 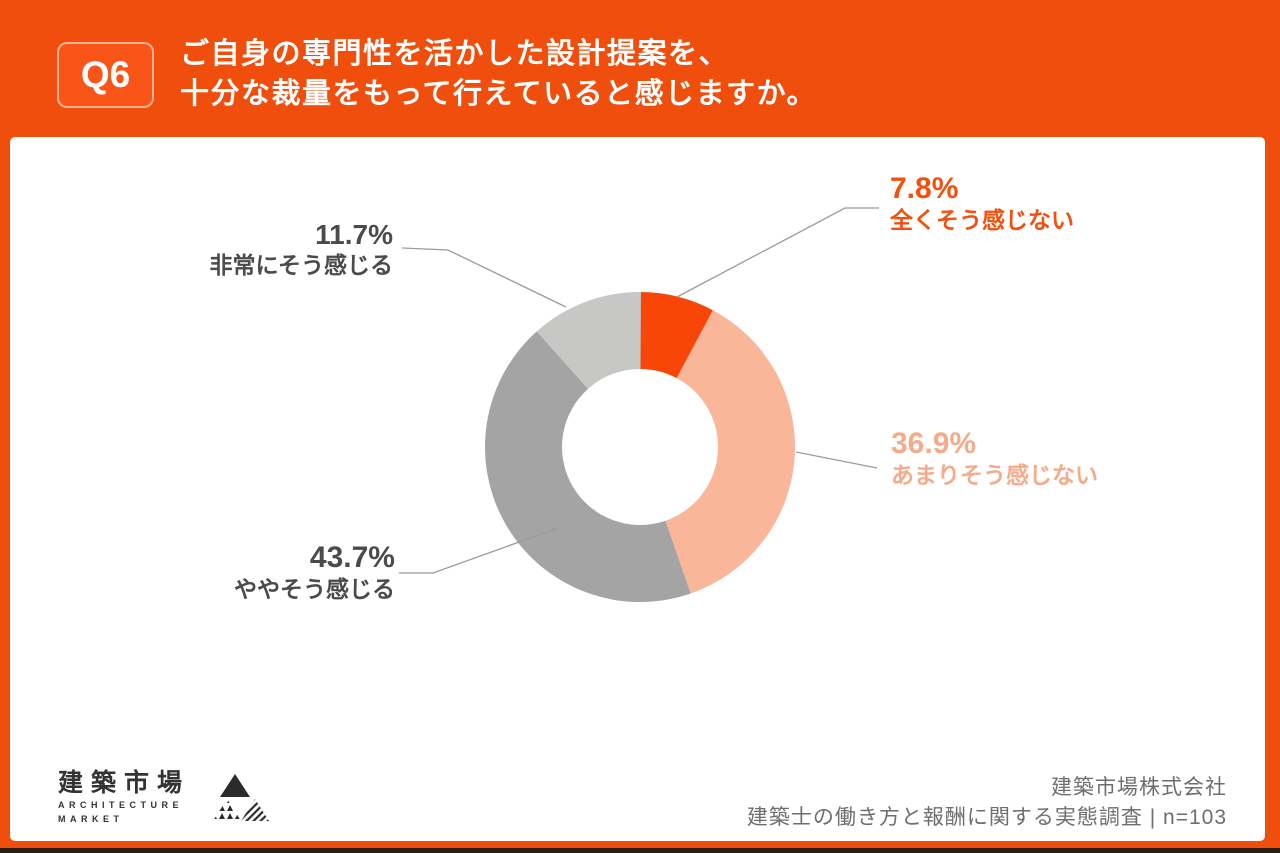 What do you see at coordinates (354, 234) in the screenshot?
I see `callout-pct: 11.7%` at bounding box center [354, 234].